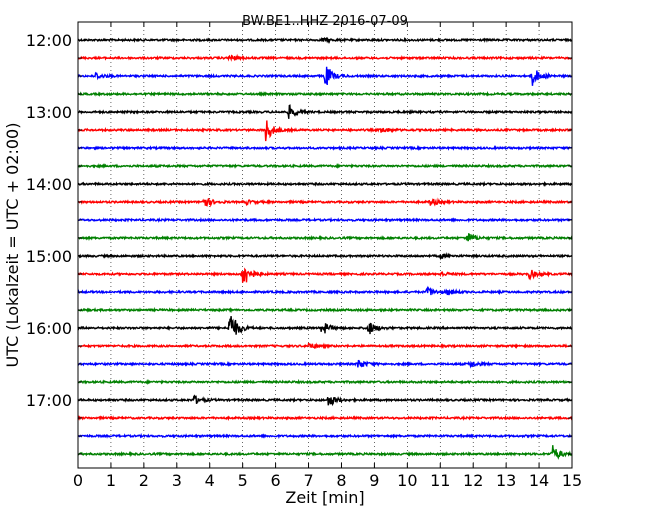  I want to click on x-axis-label: Zeit [min], so click(324, 497).